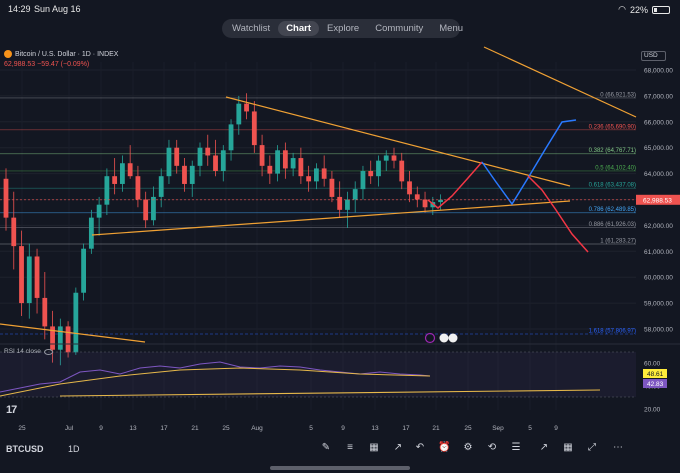 The height and width of the screenshot is (473, 680). I want to click on rsi-value-label: 48.61, so click(655, 374).